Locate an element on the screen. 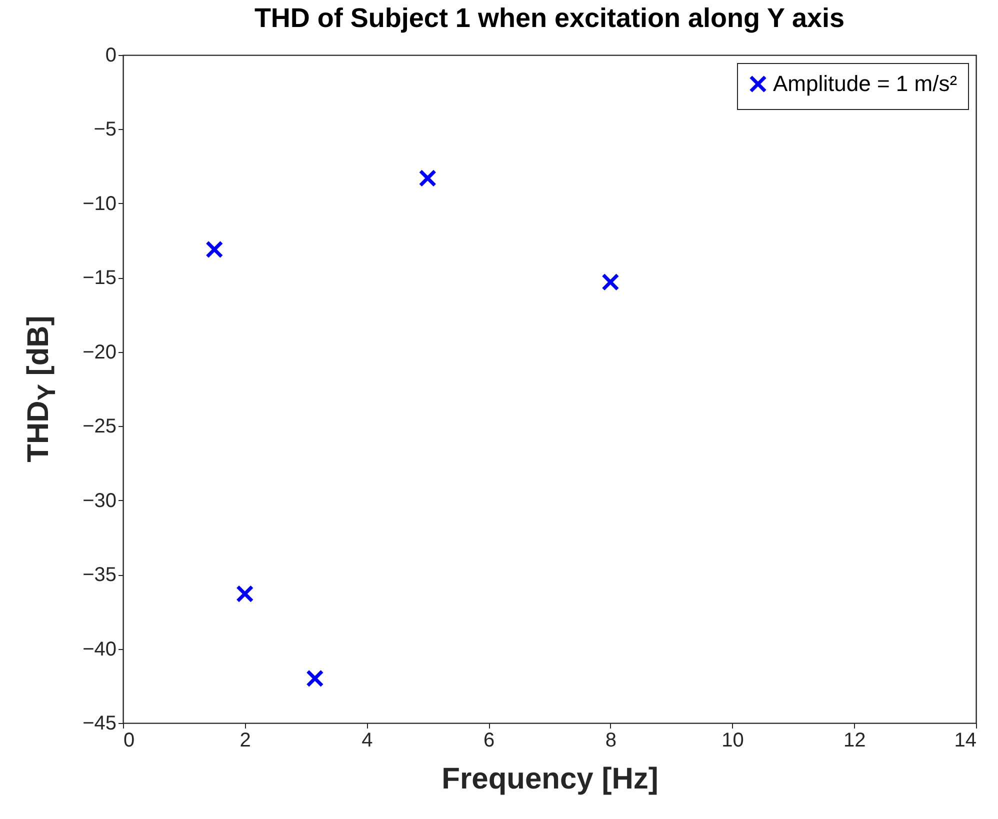 Image resolution: width=998 pixels, height=819 pixels. y-tick-label: −25 is located at coordinates (99, 427).